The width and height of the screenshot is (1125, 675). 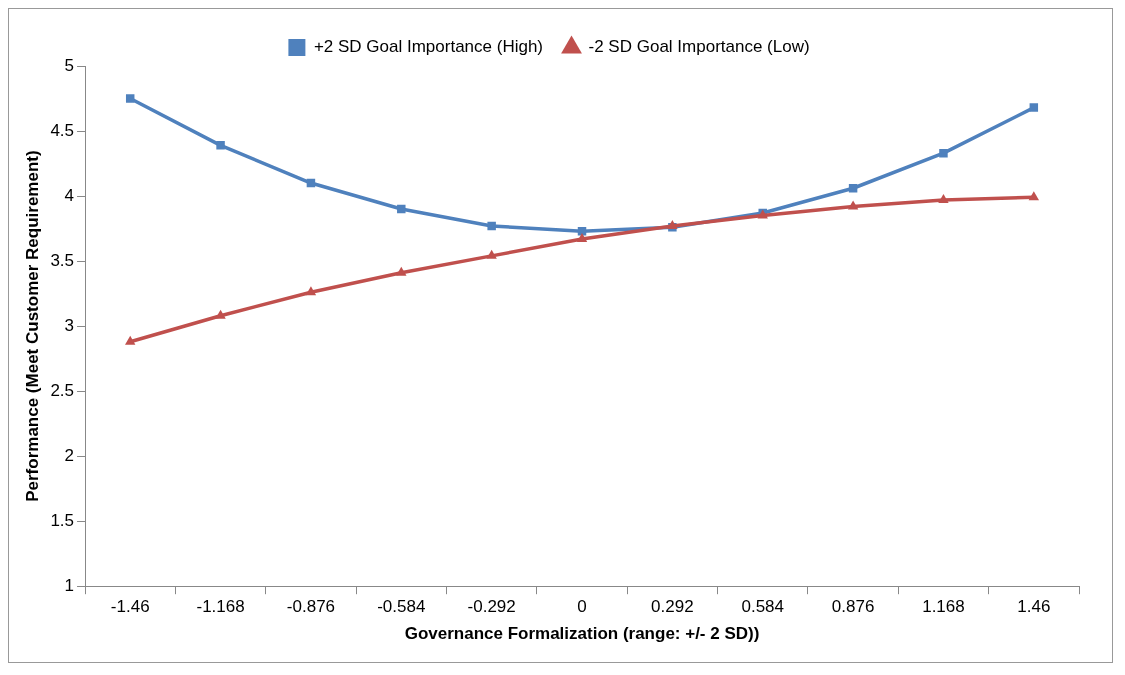 I want to click on x-tick-label: 0.292, so click(x=672, y=607).